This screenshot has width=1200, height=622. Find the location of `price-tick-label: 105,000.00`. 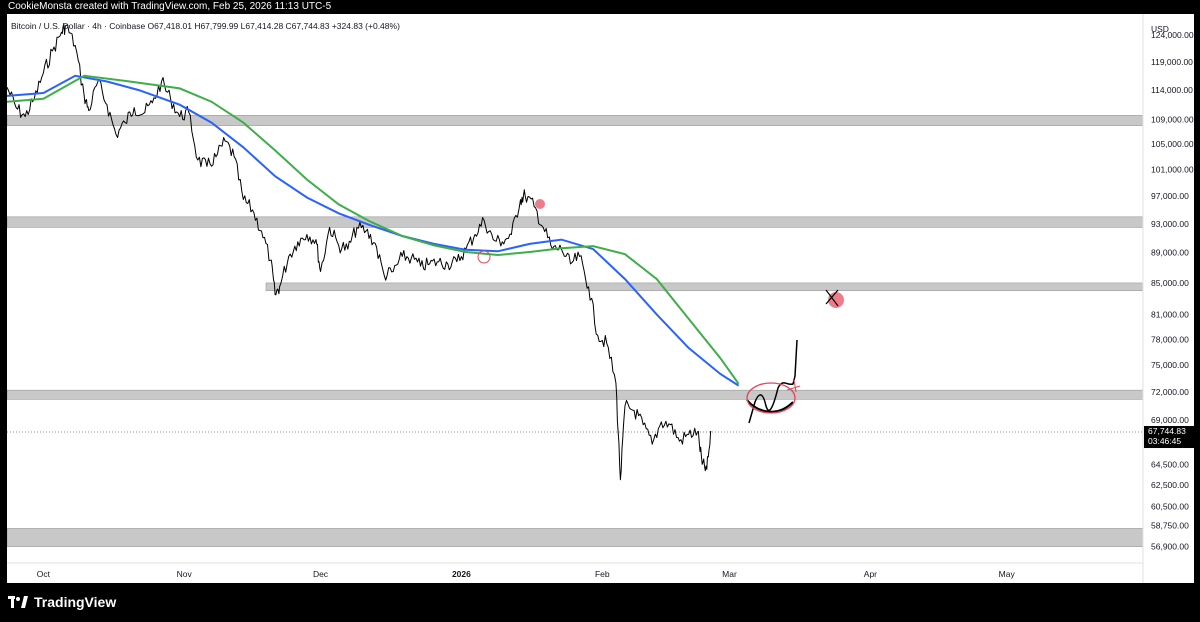

price-tick-label: 105,000.00 is located at coordinates (1172, 144).